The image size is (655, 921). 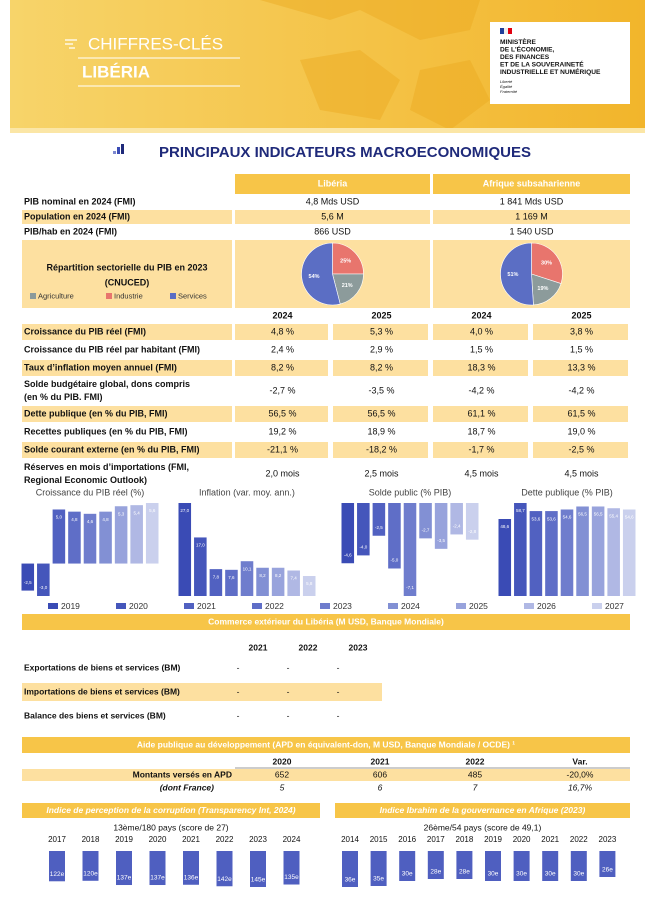 What do you see at coordinates (116, 71) in the screenshot?
I see `country: LIBÉRIA` at bounding box center [116, 71].